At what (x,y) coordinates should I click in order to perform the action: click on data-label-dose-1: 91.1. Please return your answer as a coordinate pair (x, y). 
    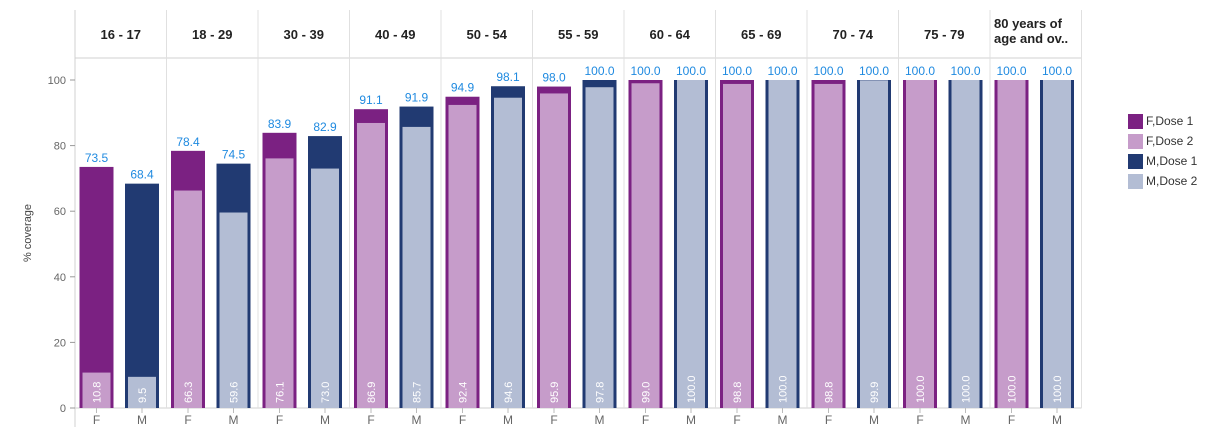
    Looking at the image, I should click on (371, 100).